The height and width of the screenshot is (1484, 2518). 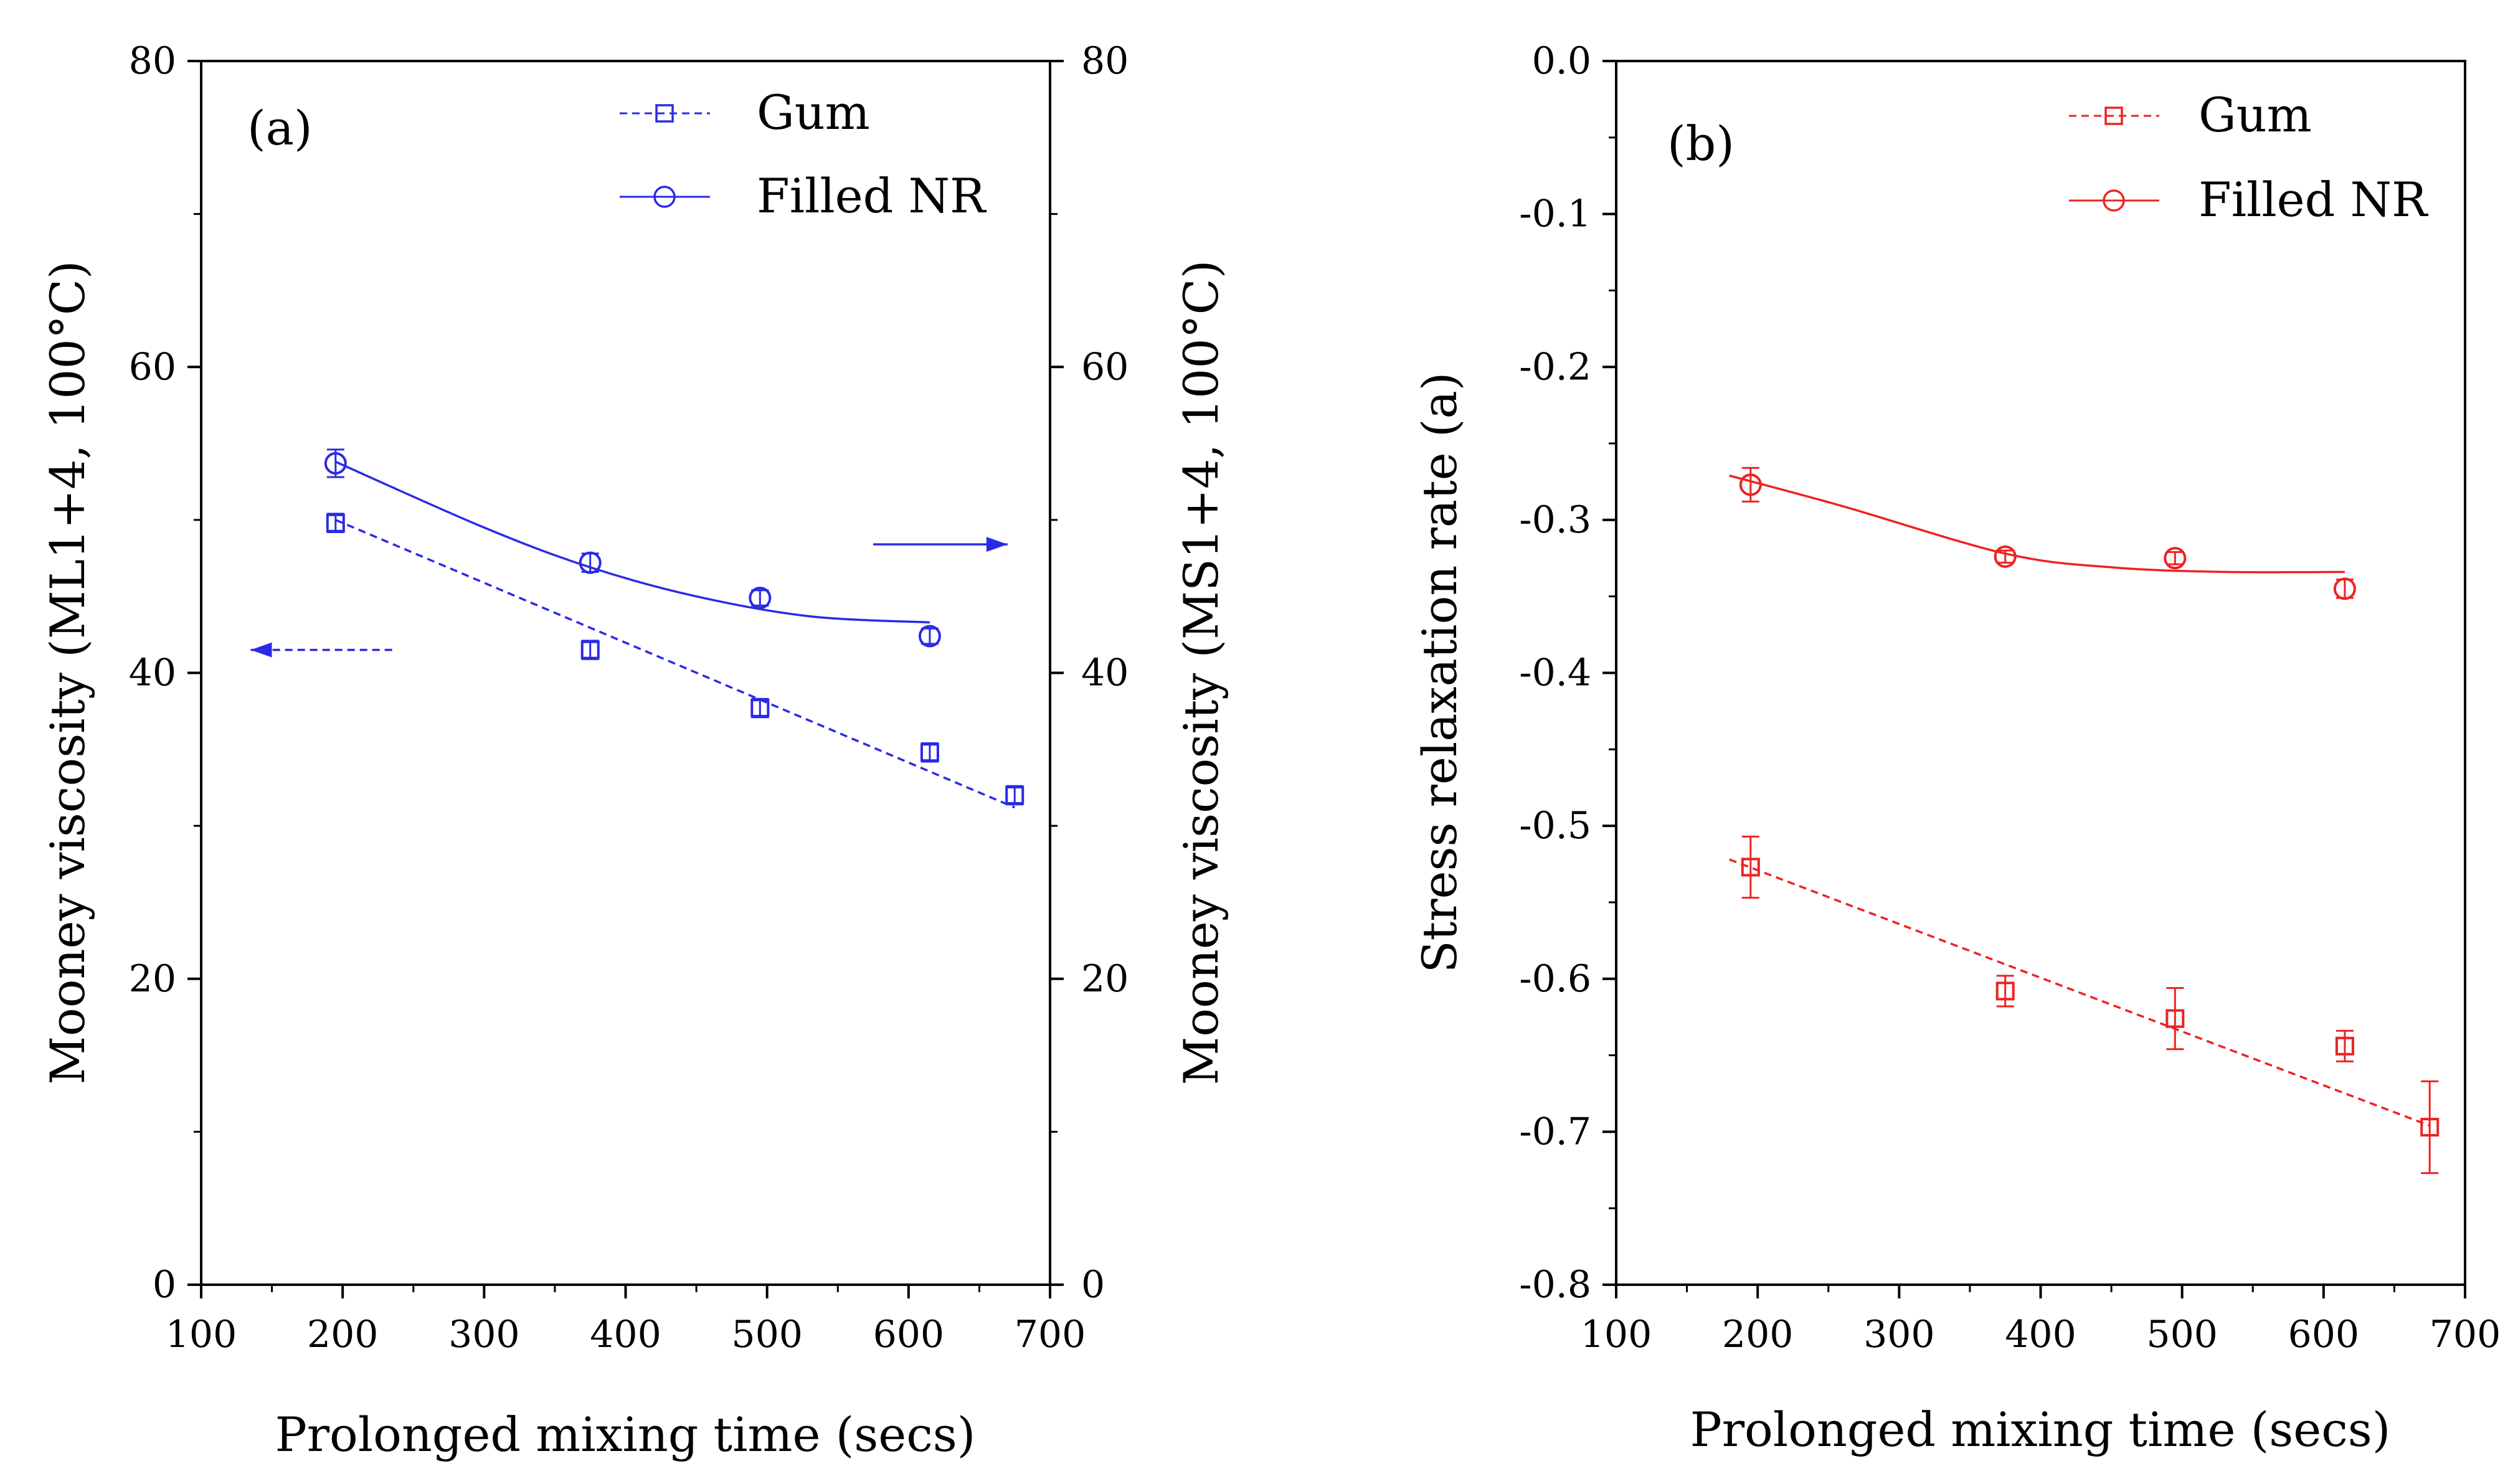 I want to click on y-tick-label: -0.5, so click(x=1555, y=826).